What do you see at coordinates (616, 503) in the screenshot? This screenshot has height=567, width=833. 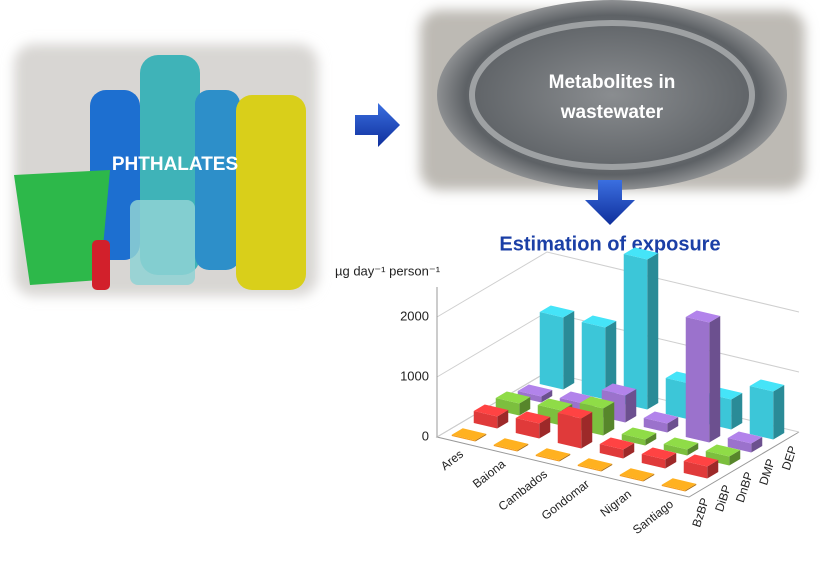 I see `x-tick-label: Nigran` at bounding box center [616, 503].